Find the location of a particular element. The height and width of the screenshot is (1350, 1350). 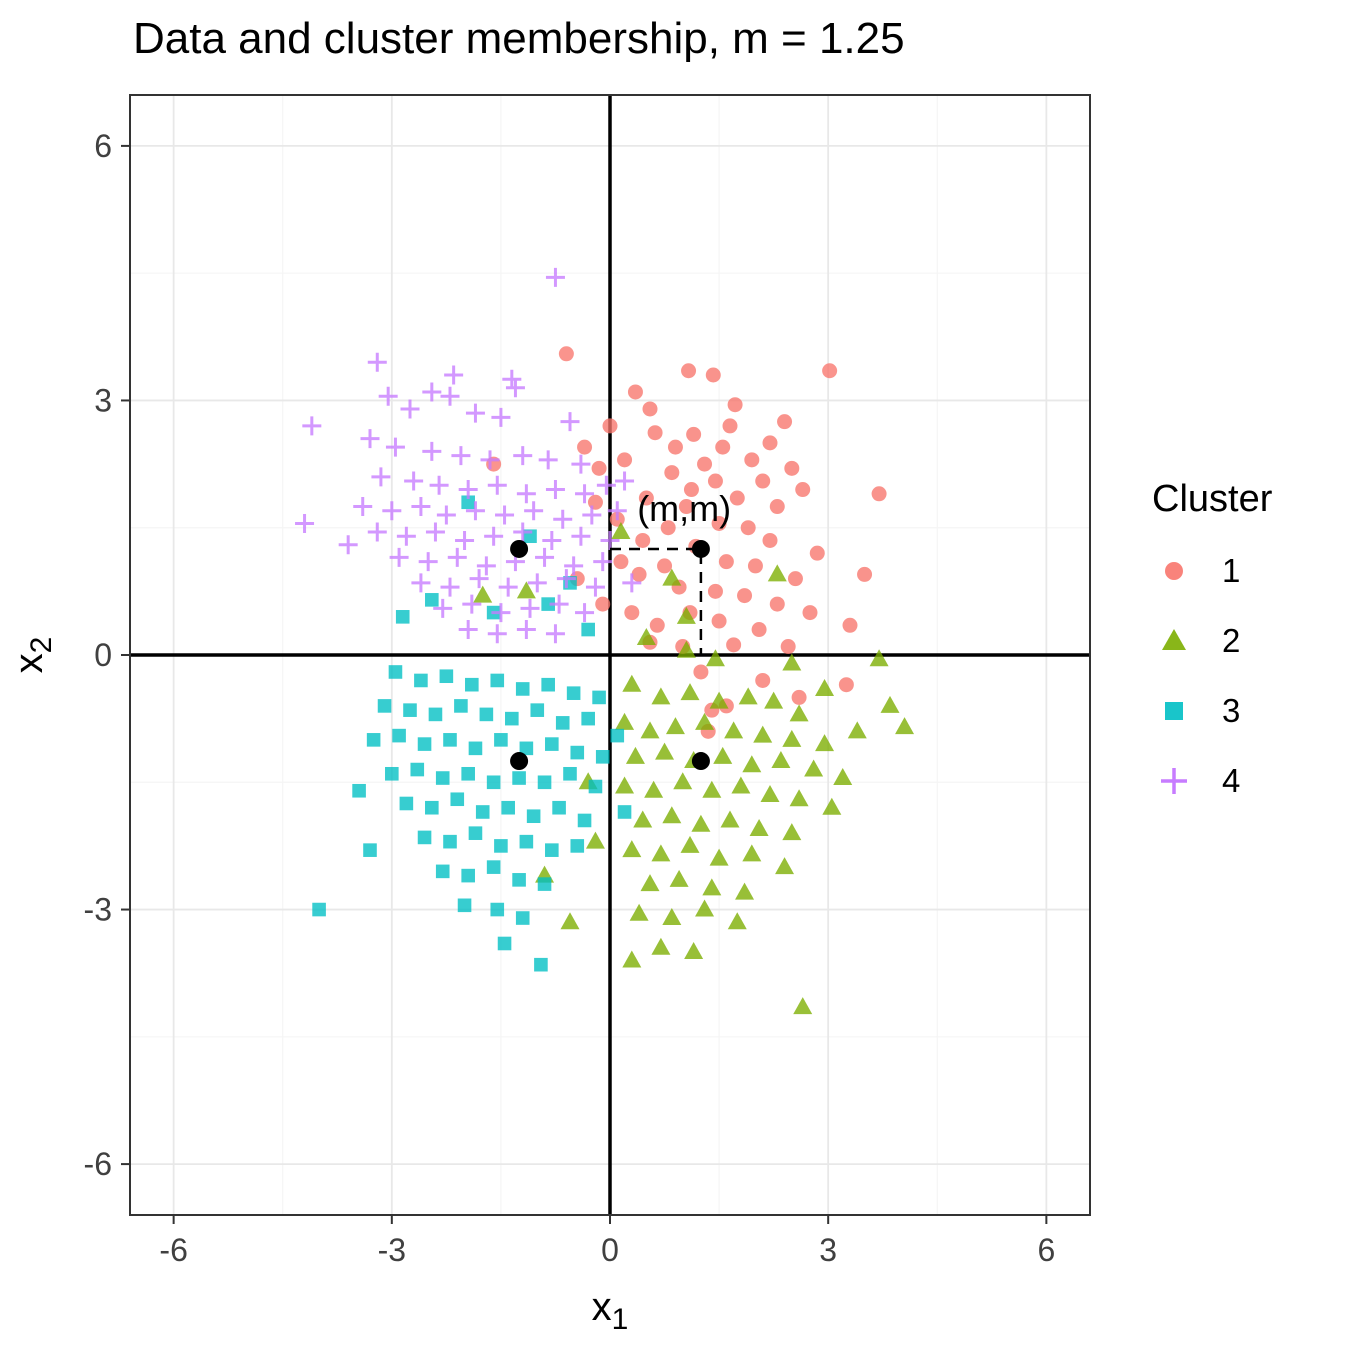

cluster-centers is located at coordinates (610, 655).